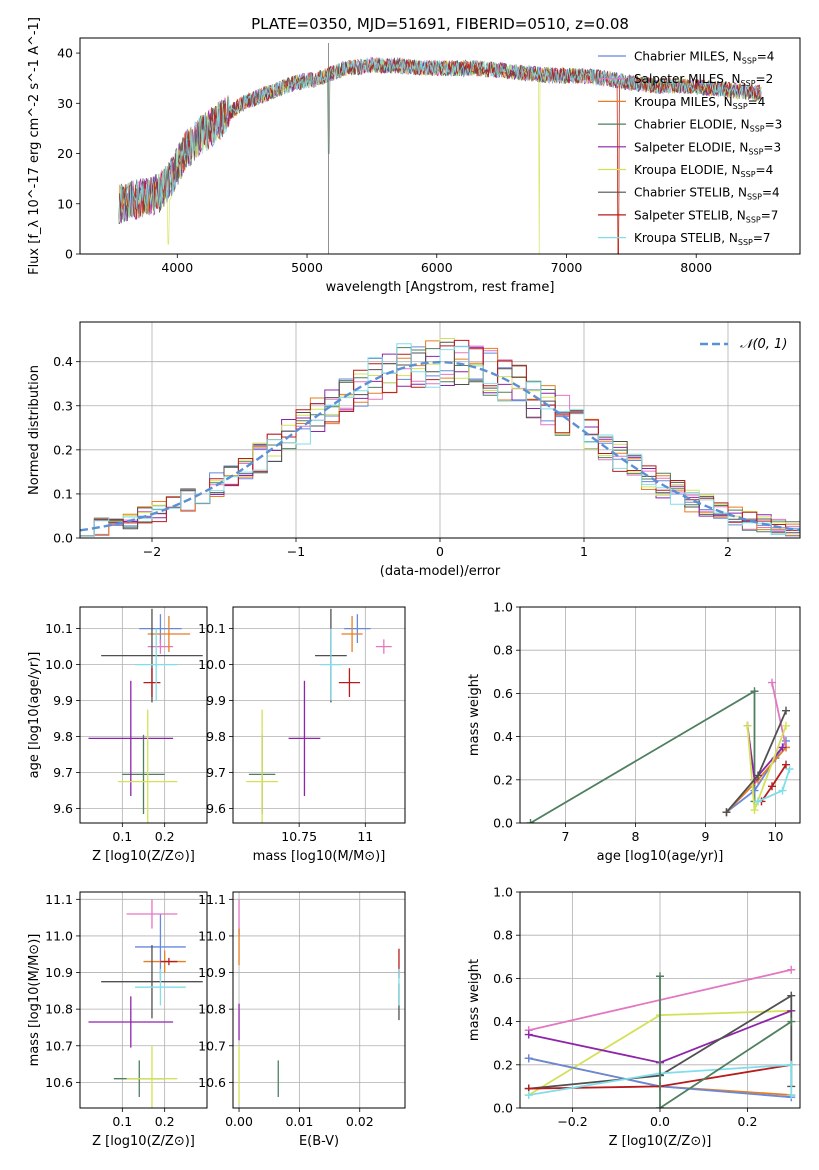 The height and width of the screenshot is (1170, 819). What do you see at coordinates (776, 836) in the screenshot?
I see `x-tick-label-3: 10` at bounding box center [776, 836].